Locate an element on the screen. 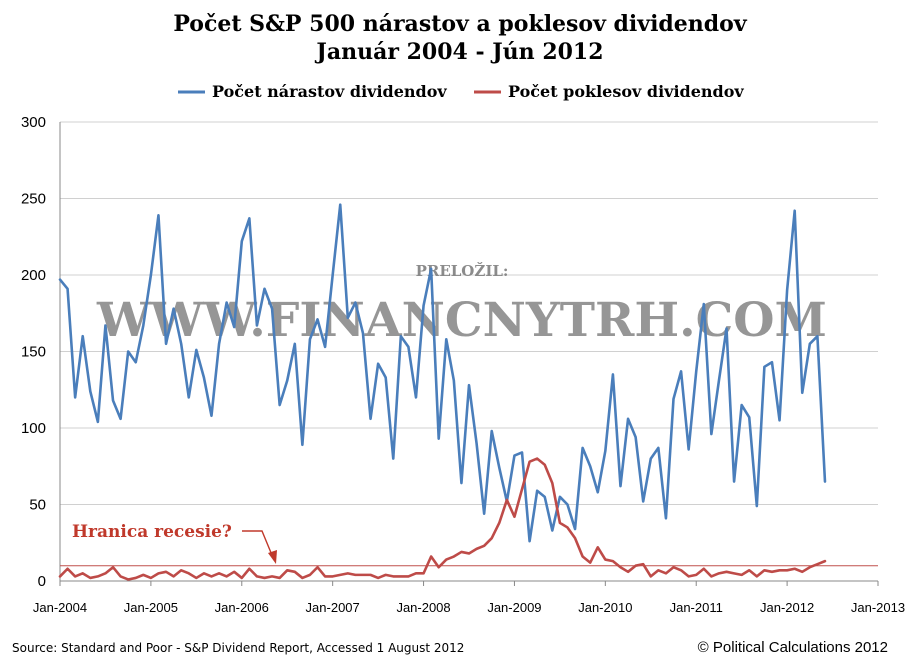 The height and width of the screenshot is (662, 914). recession-annotation: Hranica recesie? is located at coordinates (174, 543).